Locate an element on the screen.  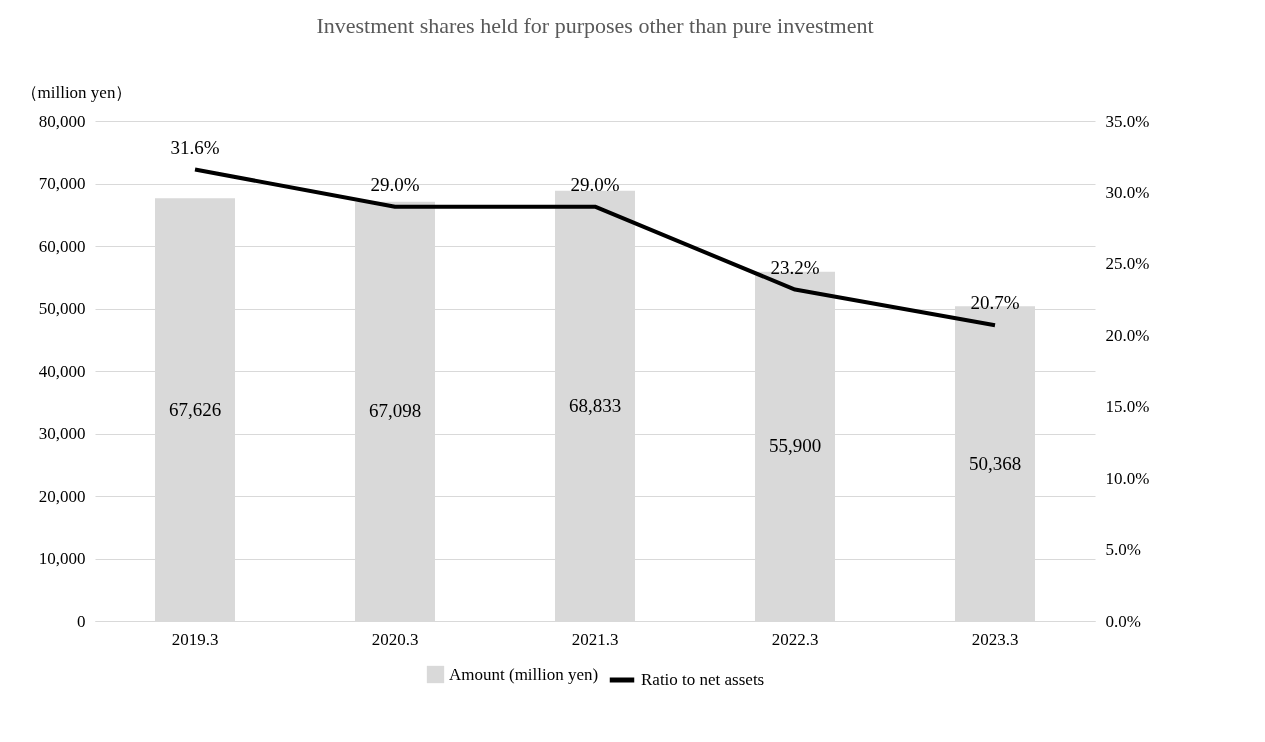
chart-title: Investment shares held for purposes other than pure investment is located at coordinates (595, 25).